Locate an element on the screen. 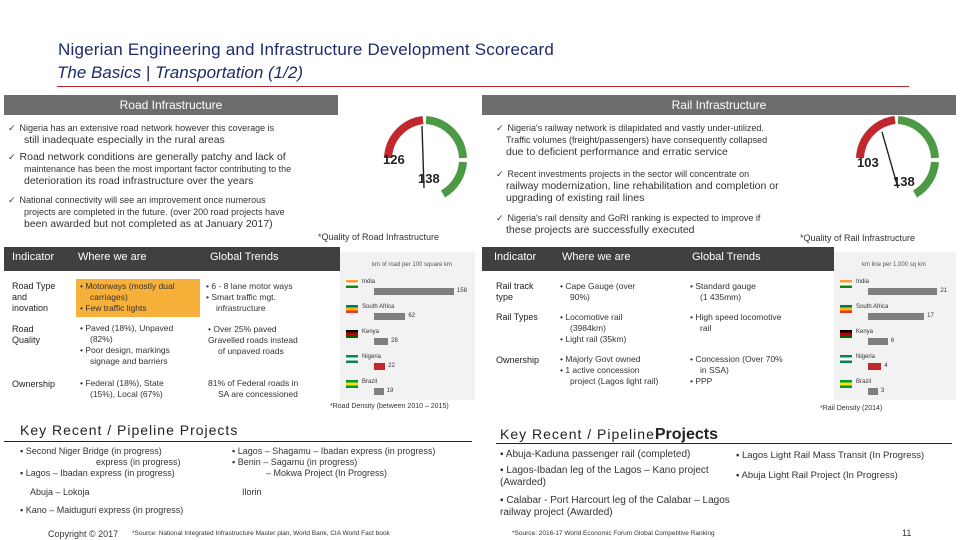  rail-key-divider is located at coordinates (724, 443).